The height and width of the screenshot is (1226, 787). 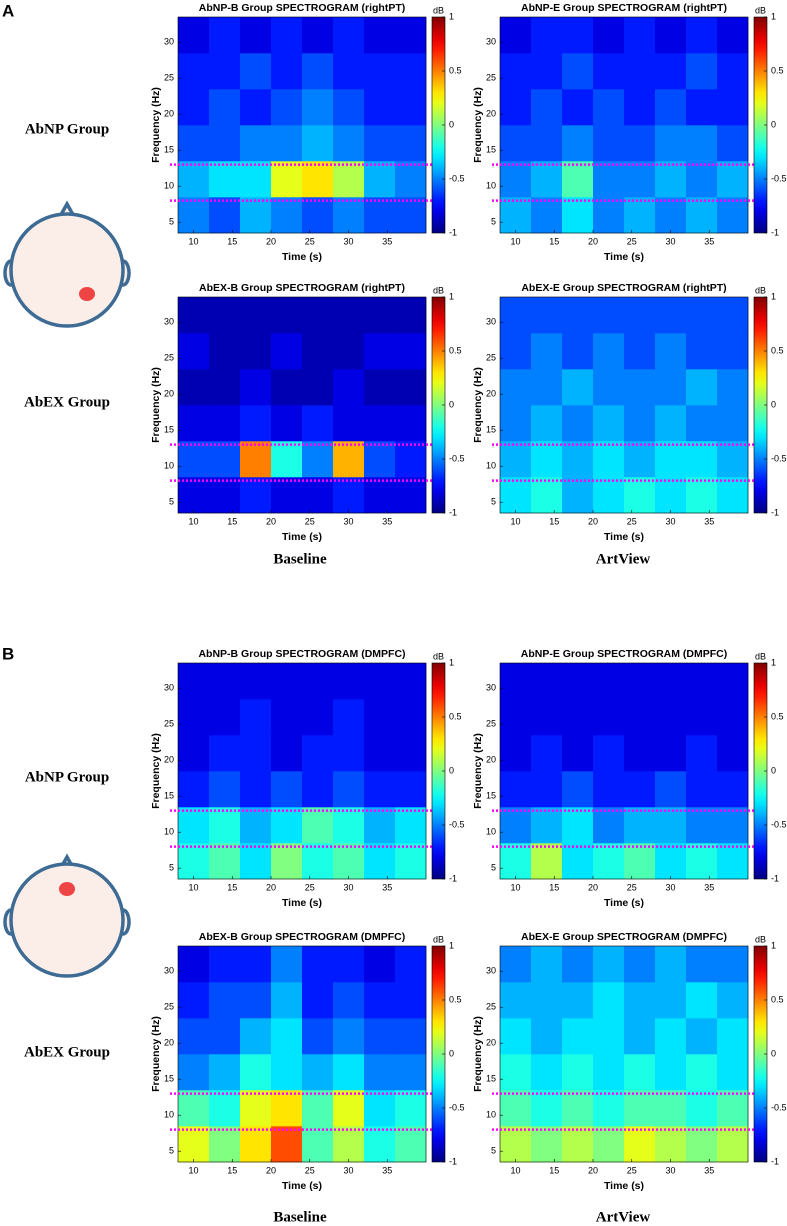 I want to click on chart-title: AbEX-B Group SPECTROGRAM (DMPFC), so click(x=302, y=937).